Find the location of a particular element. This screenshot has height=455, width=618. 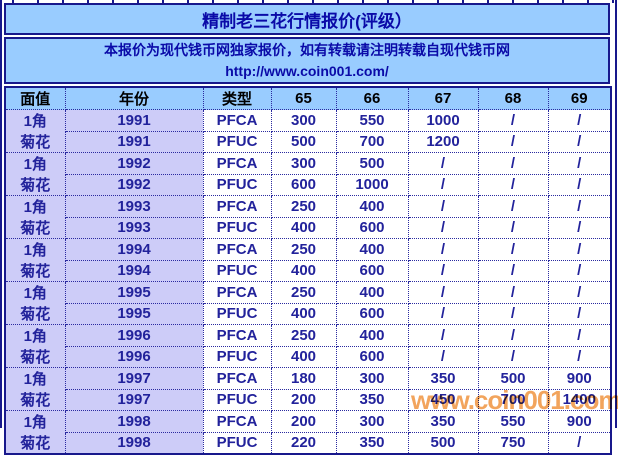

grade-65-cell: 220 is located at coordinates (303, 443).